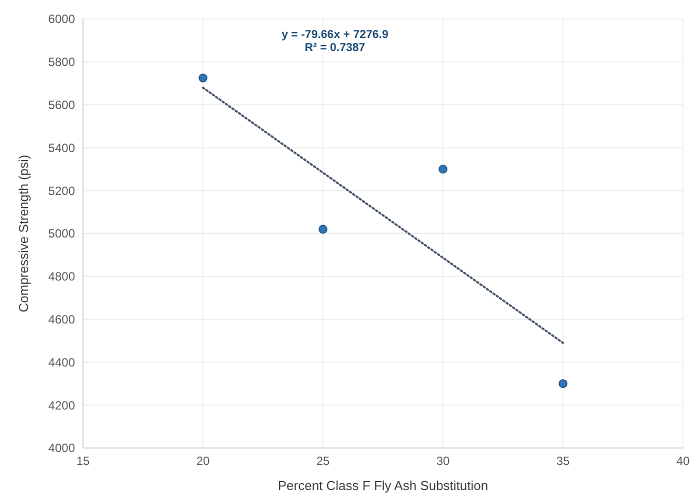 Image resolution: width=691 pixels, height=497 pixels. What do you see at coordinates (62, 319) in the screenshot?
I see `y-tick-label: 4600` at bounding box center [62, 319].